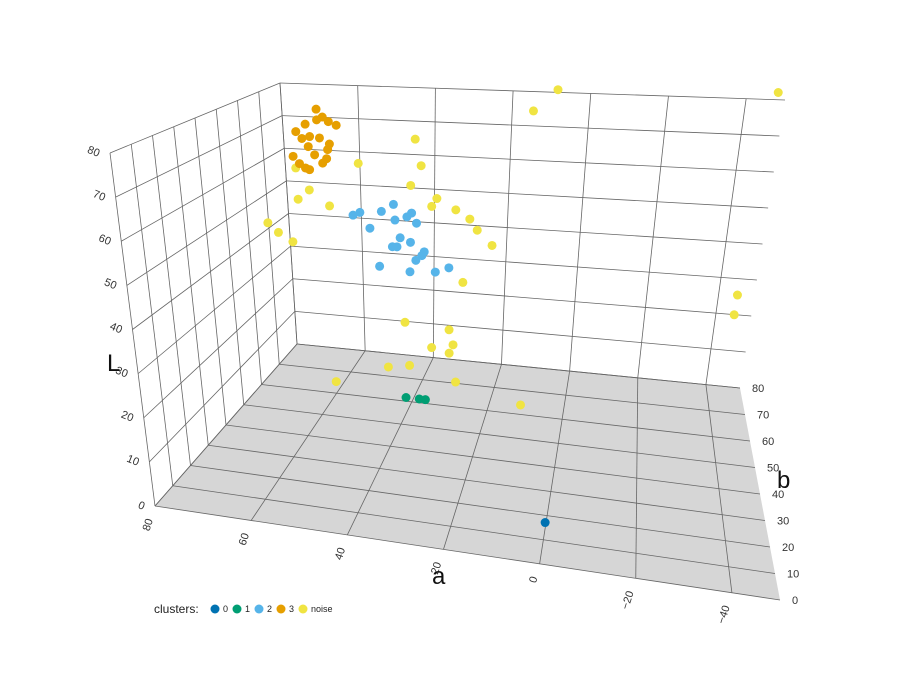  I want to click on x-tick-label: 0, so click(533, 580).